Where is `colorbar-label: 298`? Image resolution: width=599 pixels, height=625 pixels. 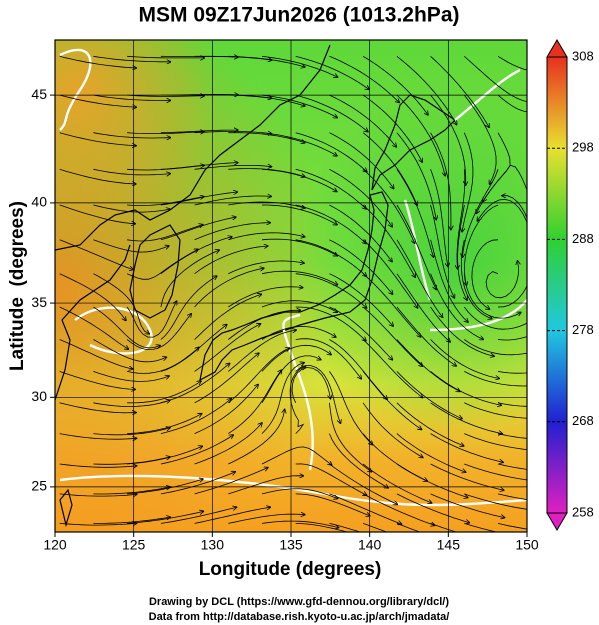
colorbar-label: 298 is located at coordinates (583, 147).